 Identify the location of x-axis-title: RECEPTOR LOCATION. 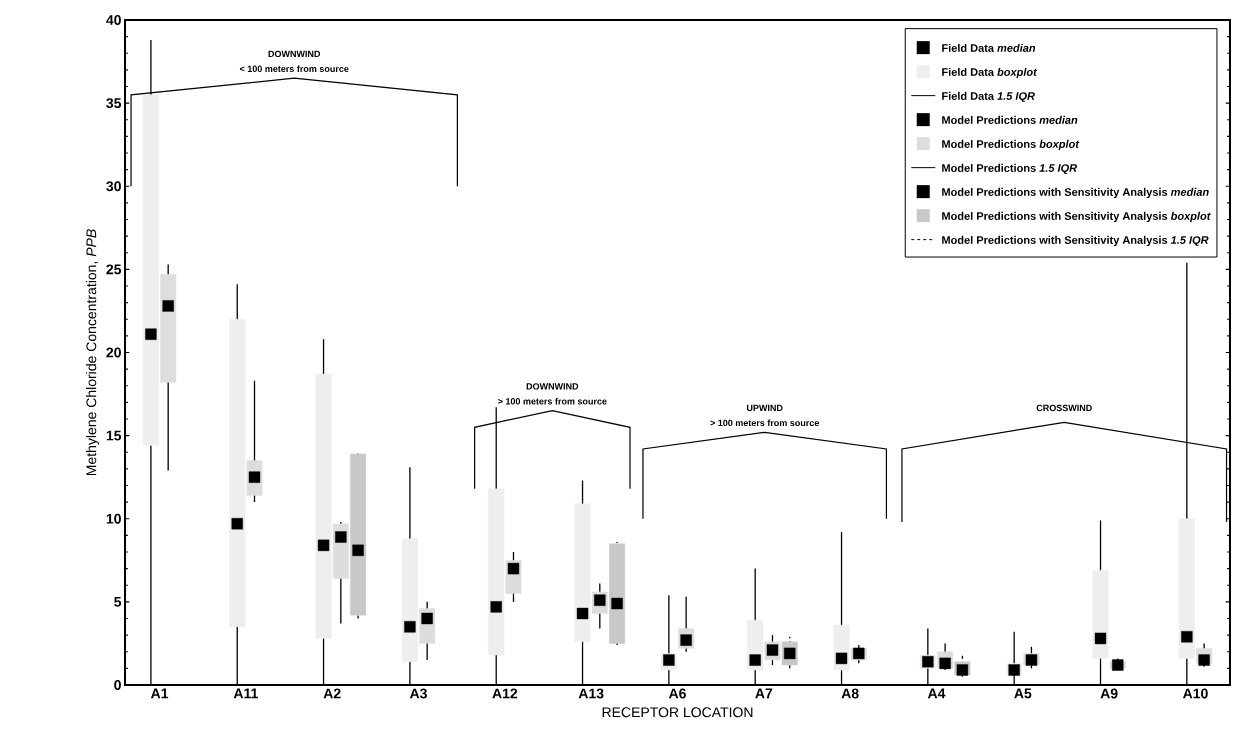
(677, 712).